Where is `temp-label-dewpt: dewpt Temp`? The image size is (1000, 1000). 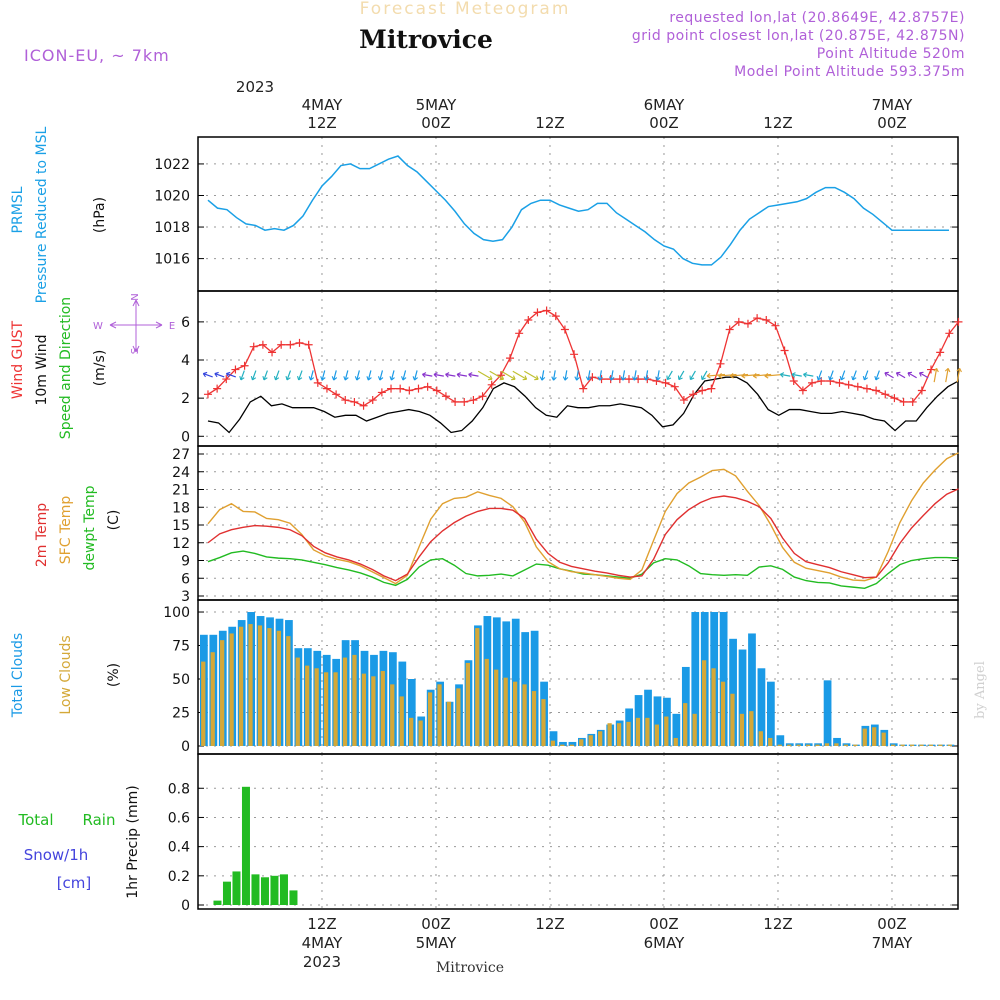 temp-label-dewpt: dewpt Temp is located at coordinates (90, 527).